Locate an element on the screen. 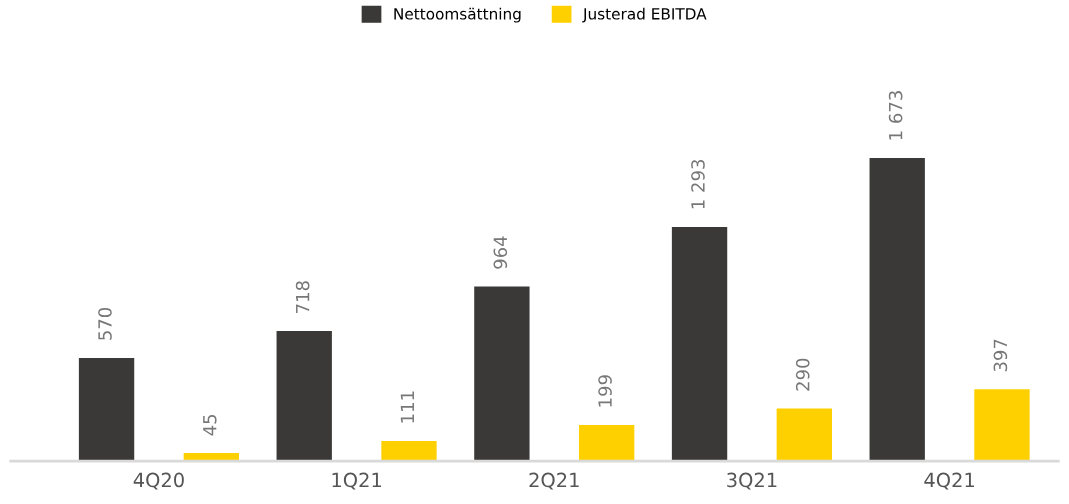 The image size is (1069, 504). data-label: 111 is located at coordinates (407, 407).